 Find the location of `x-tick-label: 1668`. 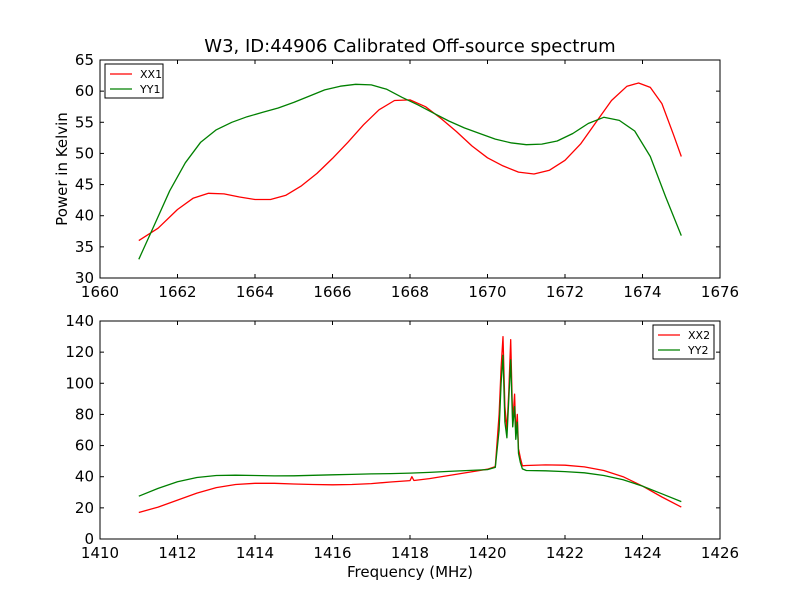

x-tick-label: 1668 is located at coordinates (410, 292).